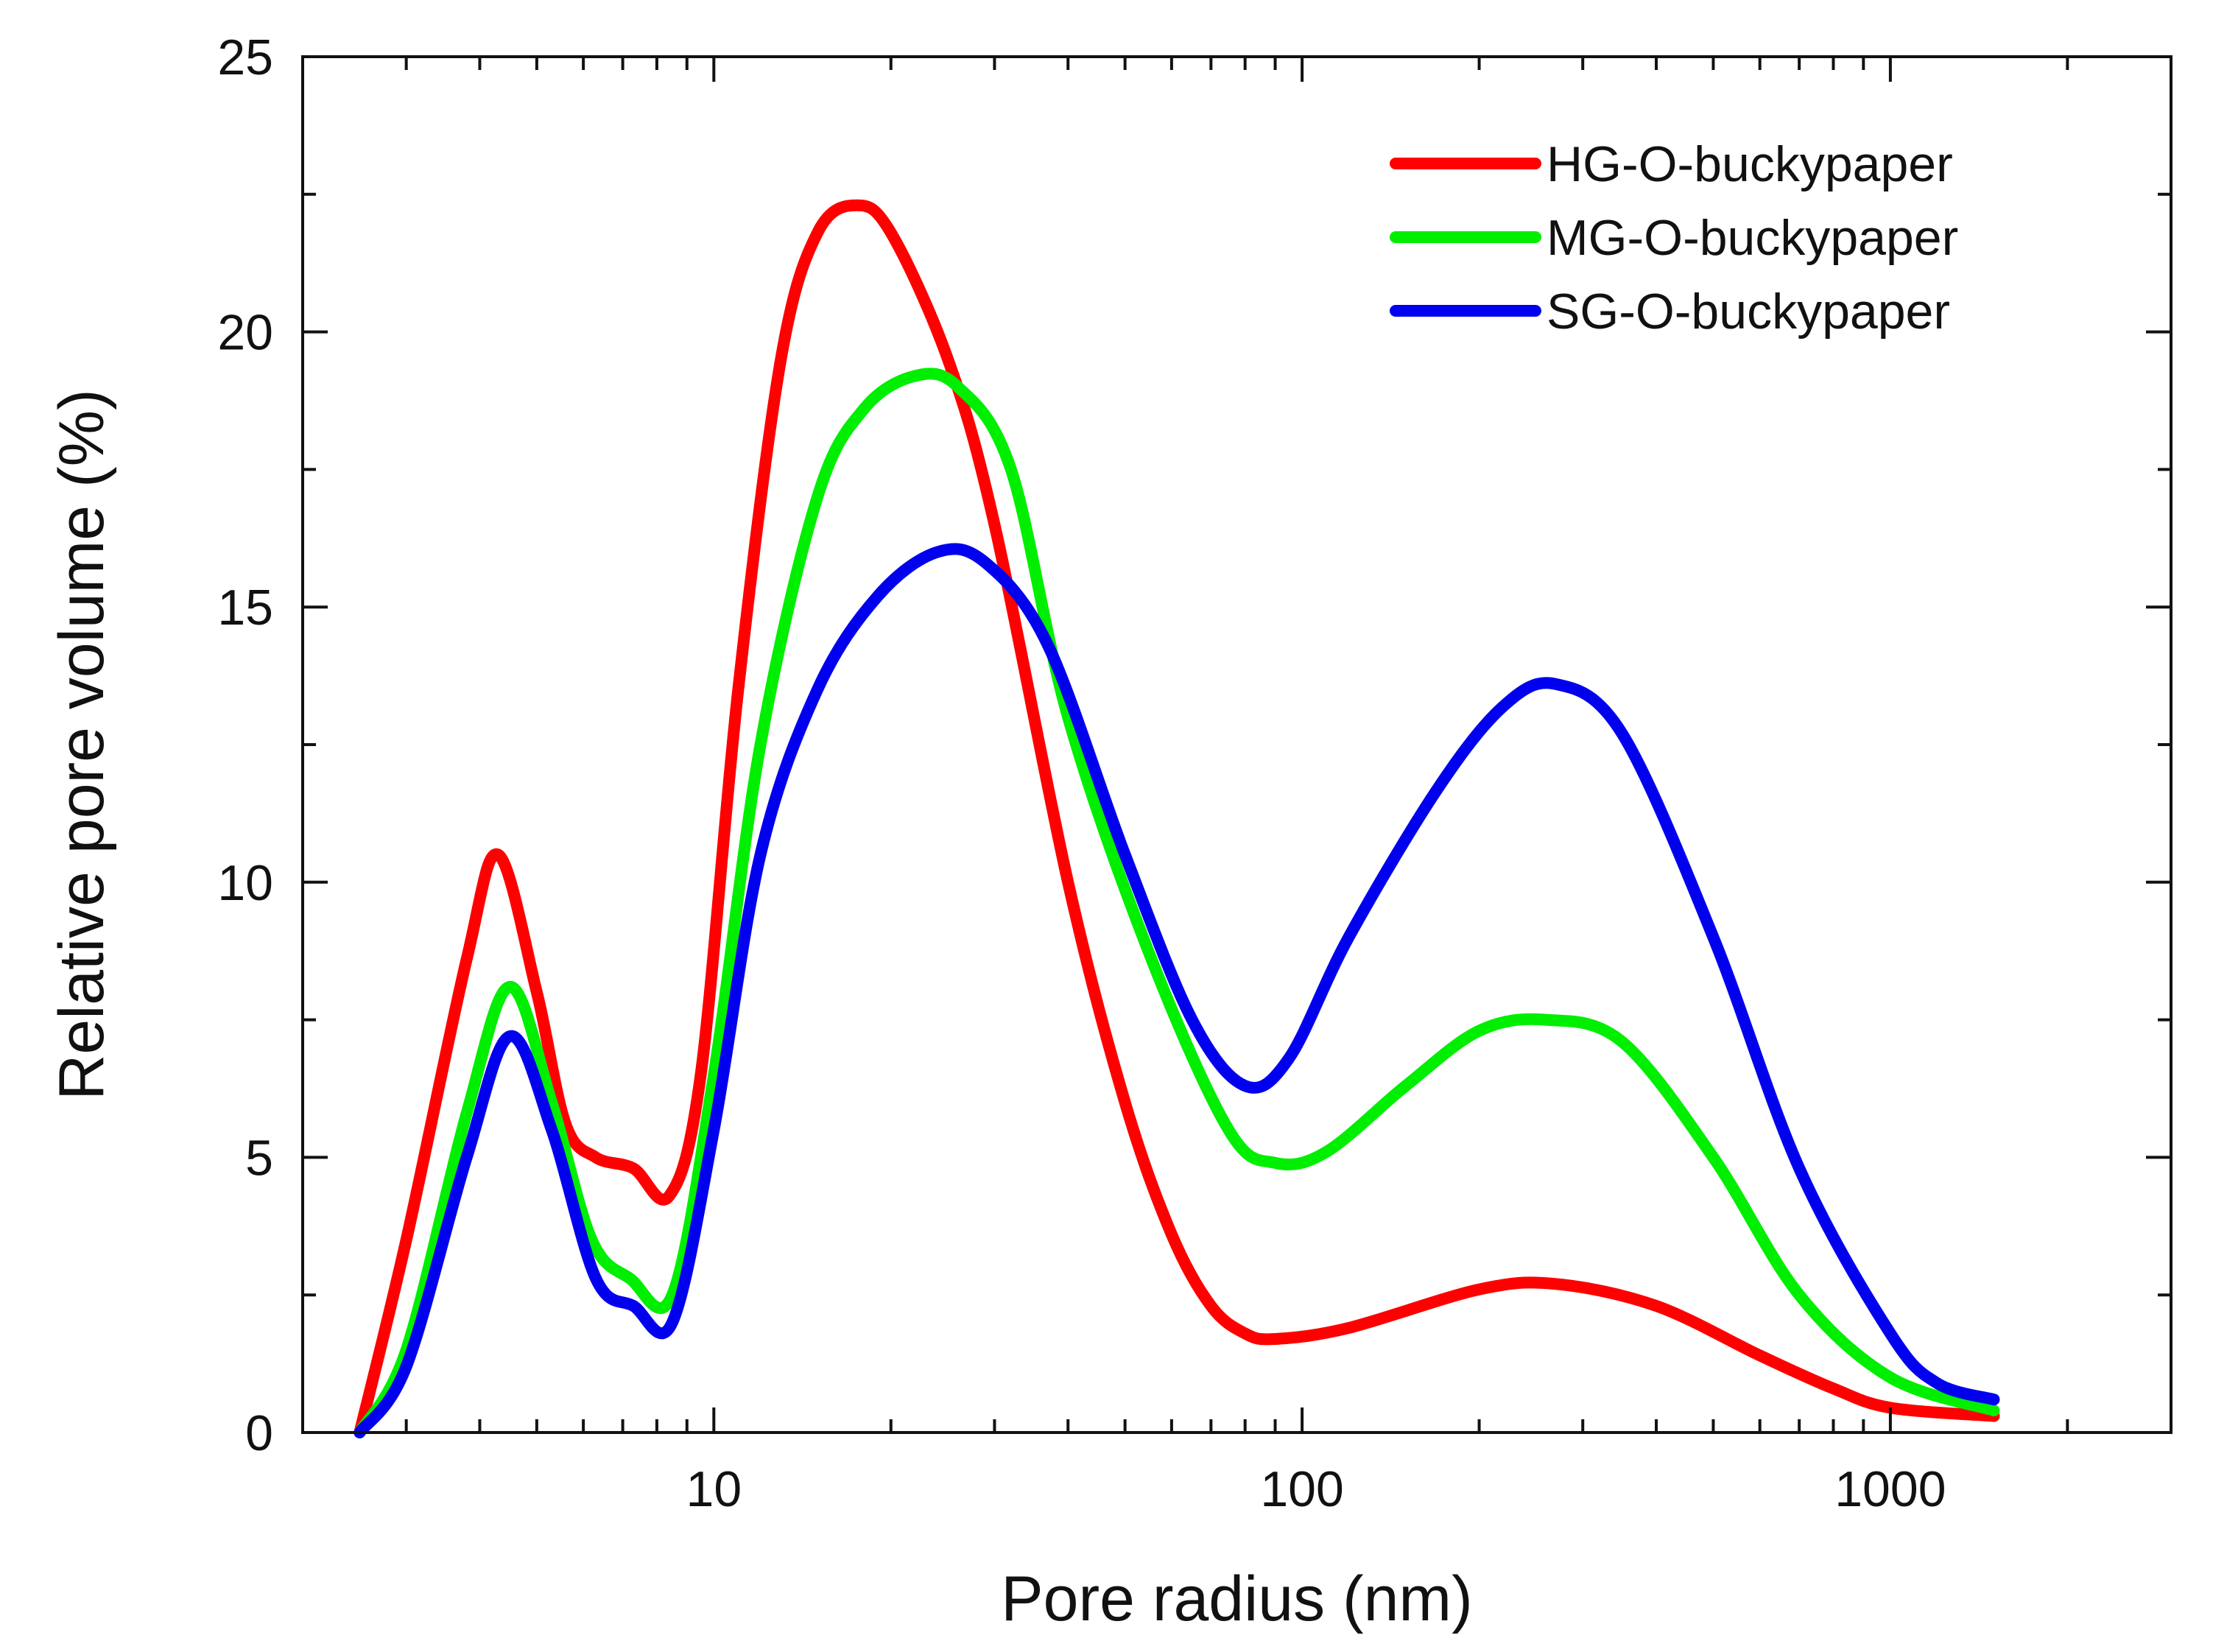 The image size is (2213, 1652). Describe the element at coordinates (259, 1158) in the screenshot. I see `y-tick-label: 5` at that location.